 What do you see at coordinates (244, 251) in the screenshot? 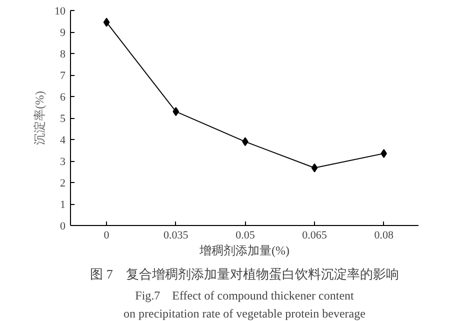
I see `x-axis-title: 增稠剂添加量(%)` at bounding box center [244, 251].